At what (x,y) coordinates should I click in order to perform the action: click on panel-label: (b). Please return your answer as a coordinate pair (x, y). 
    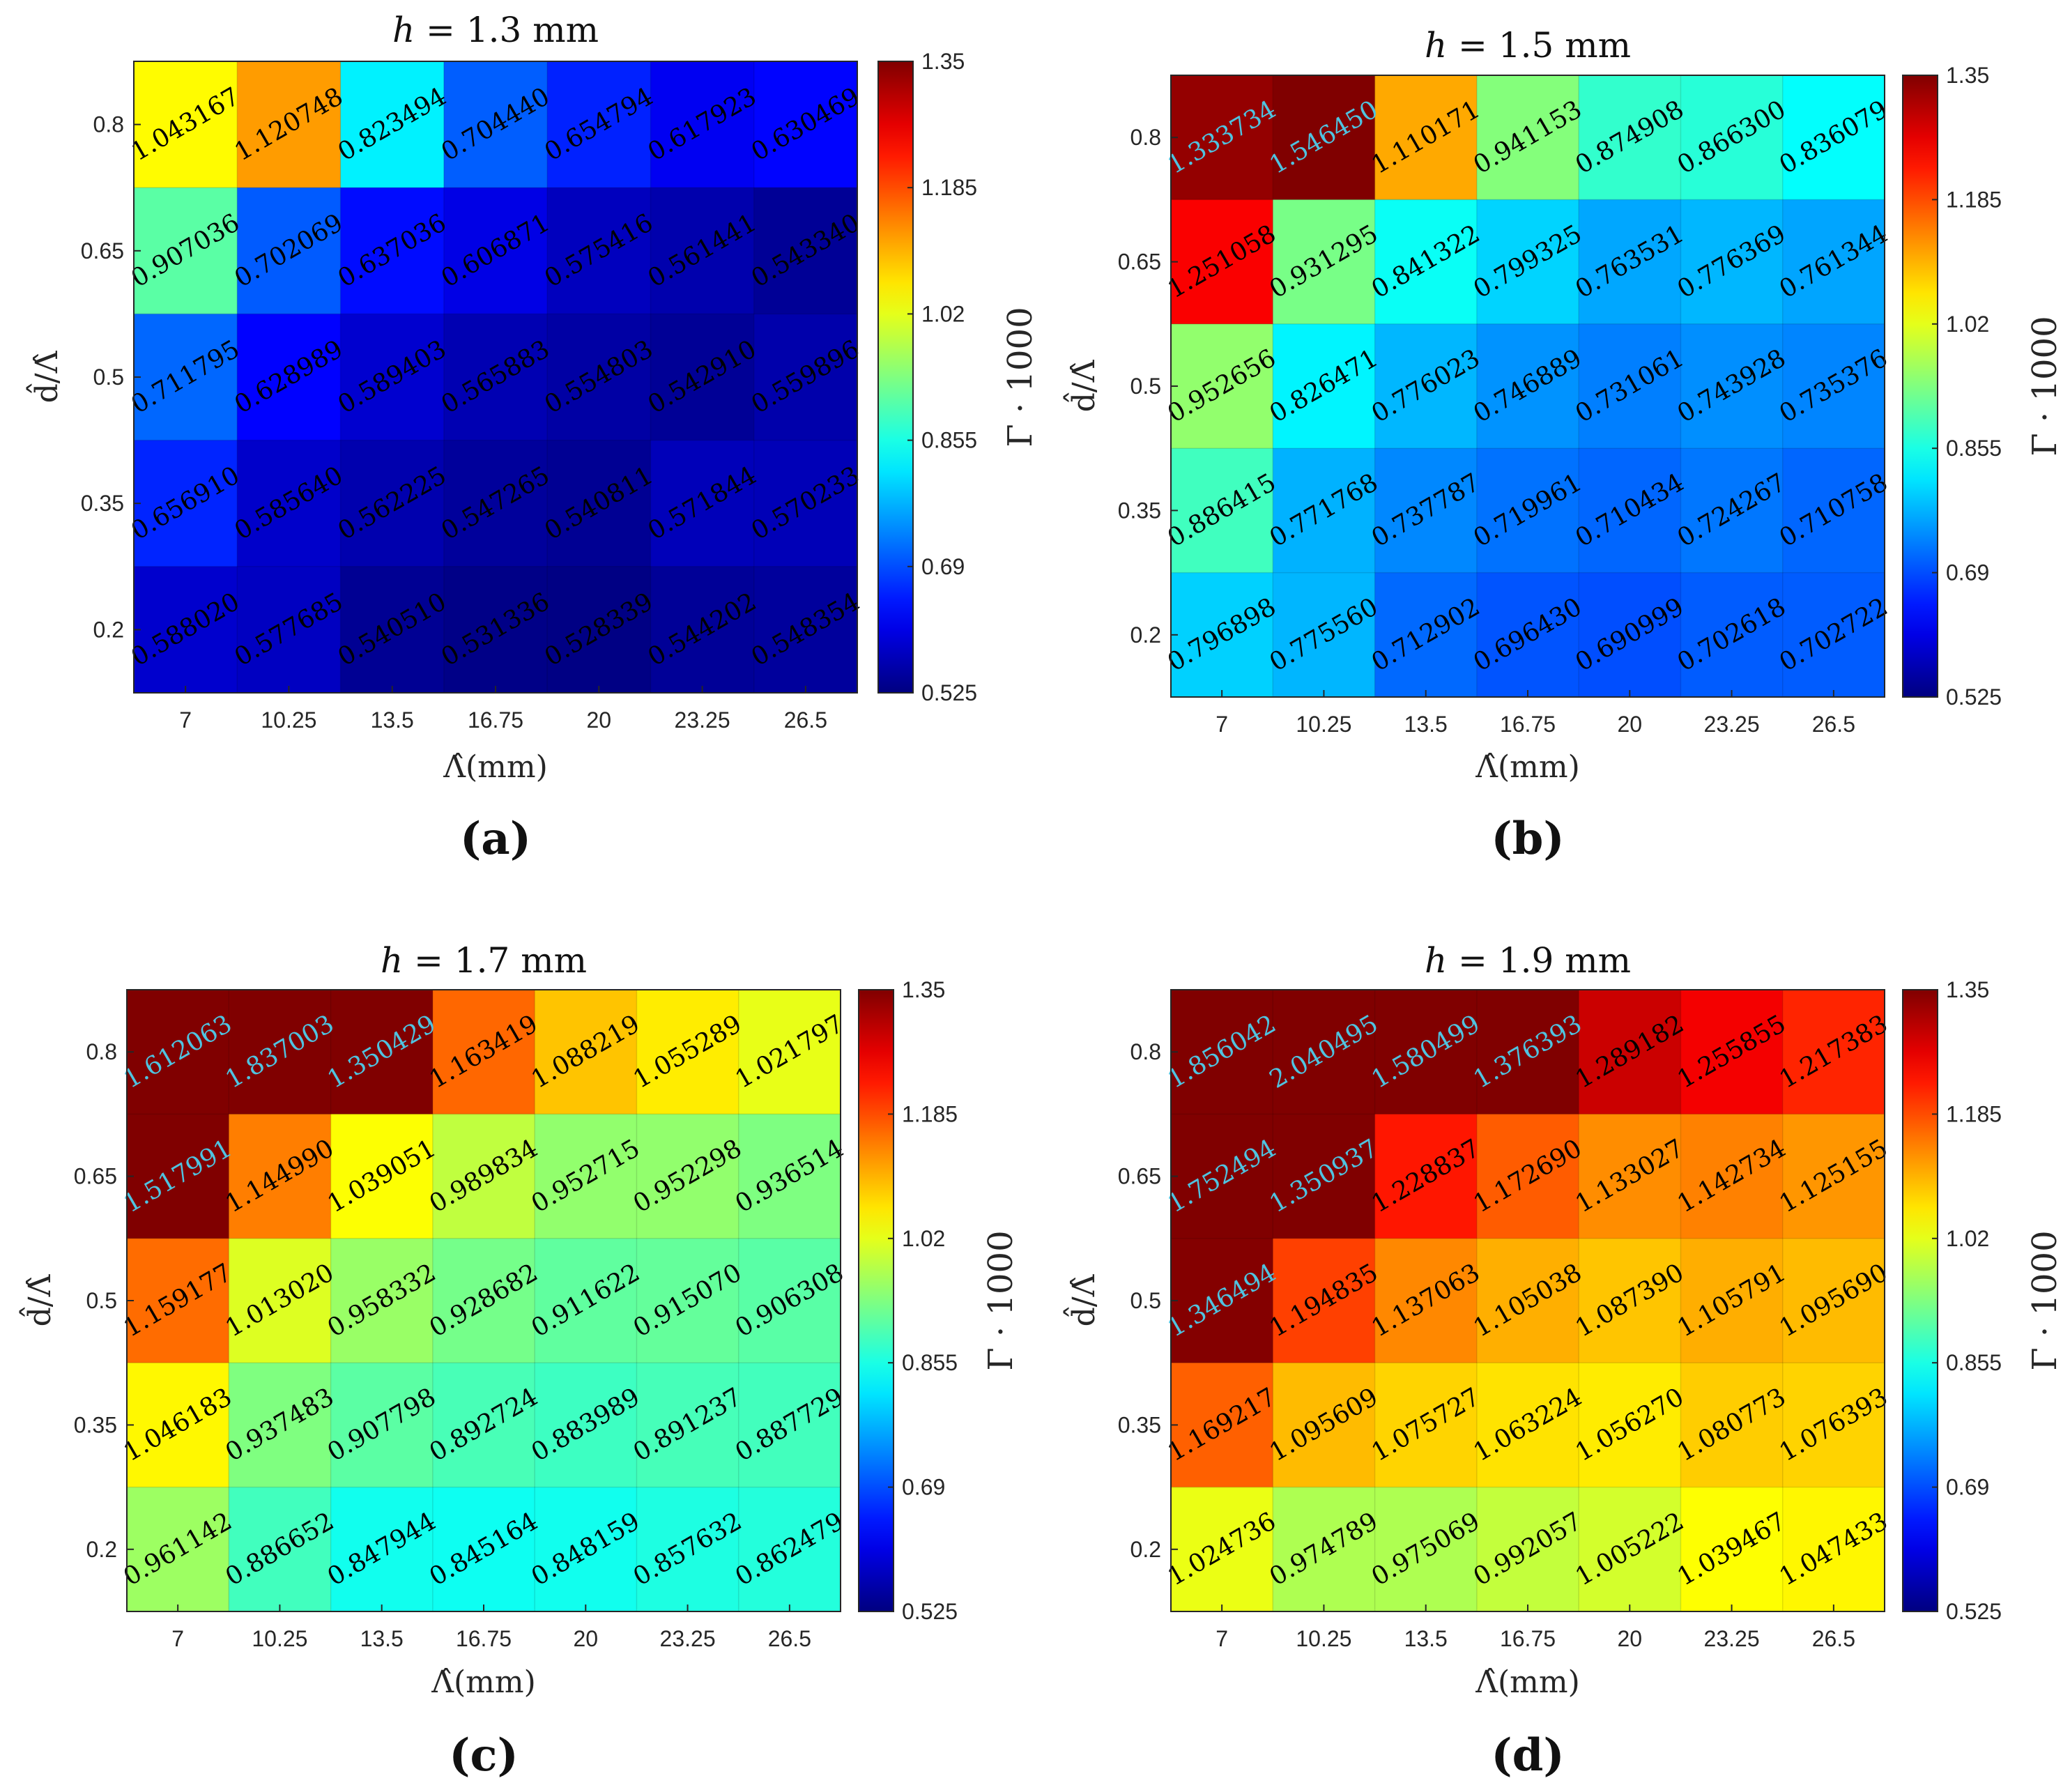
    Looking at the image, I should click on (1527, 839).